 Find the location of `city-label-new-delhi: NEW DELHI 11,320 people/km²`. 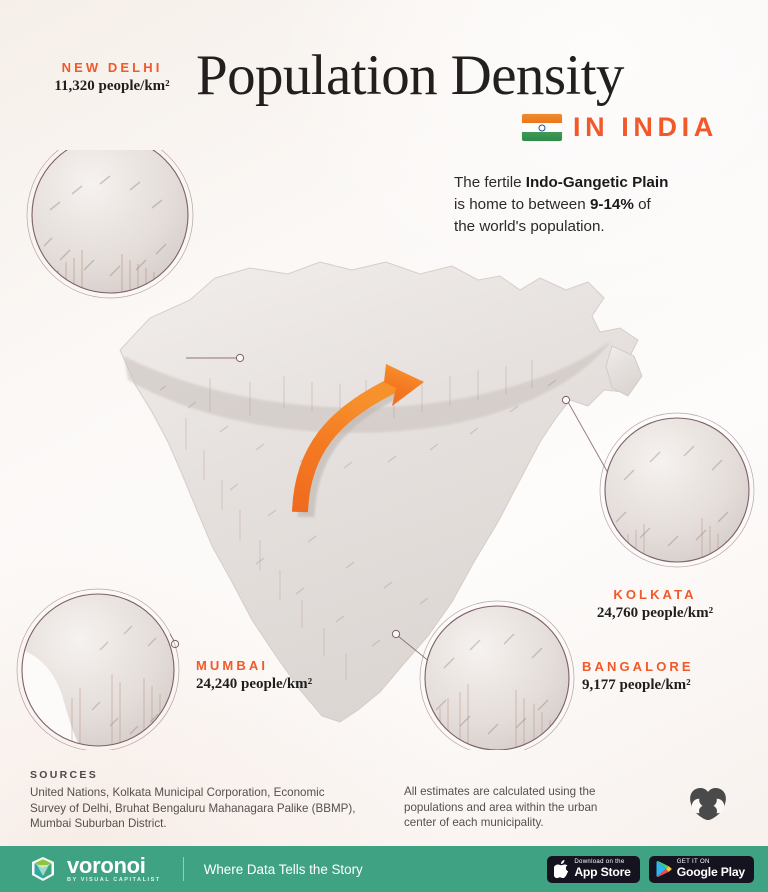

city-label-new-delhi: NEW DELHI 11,320 people/km² is located at coordinates (112, 77).